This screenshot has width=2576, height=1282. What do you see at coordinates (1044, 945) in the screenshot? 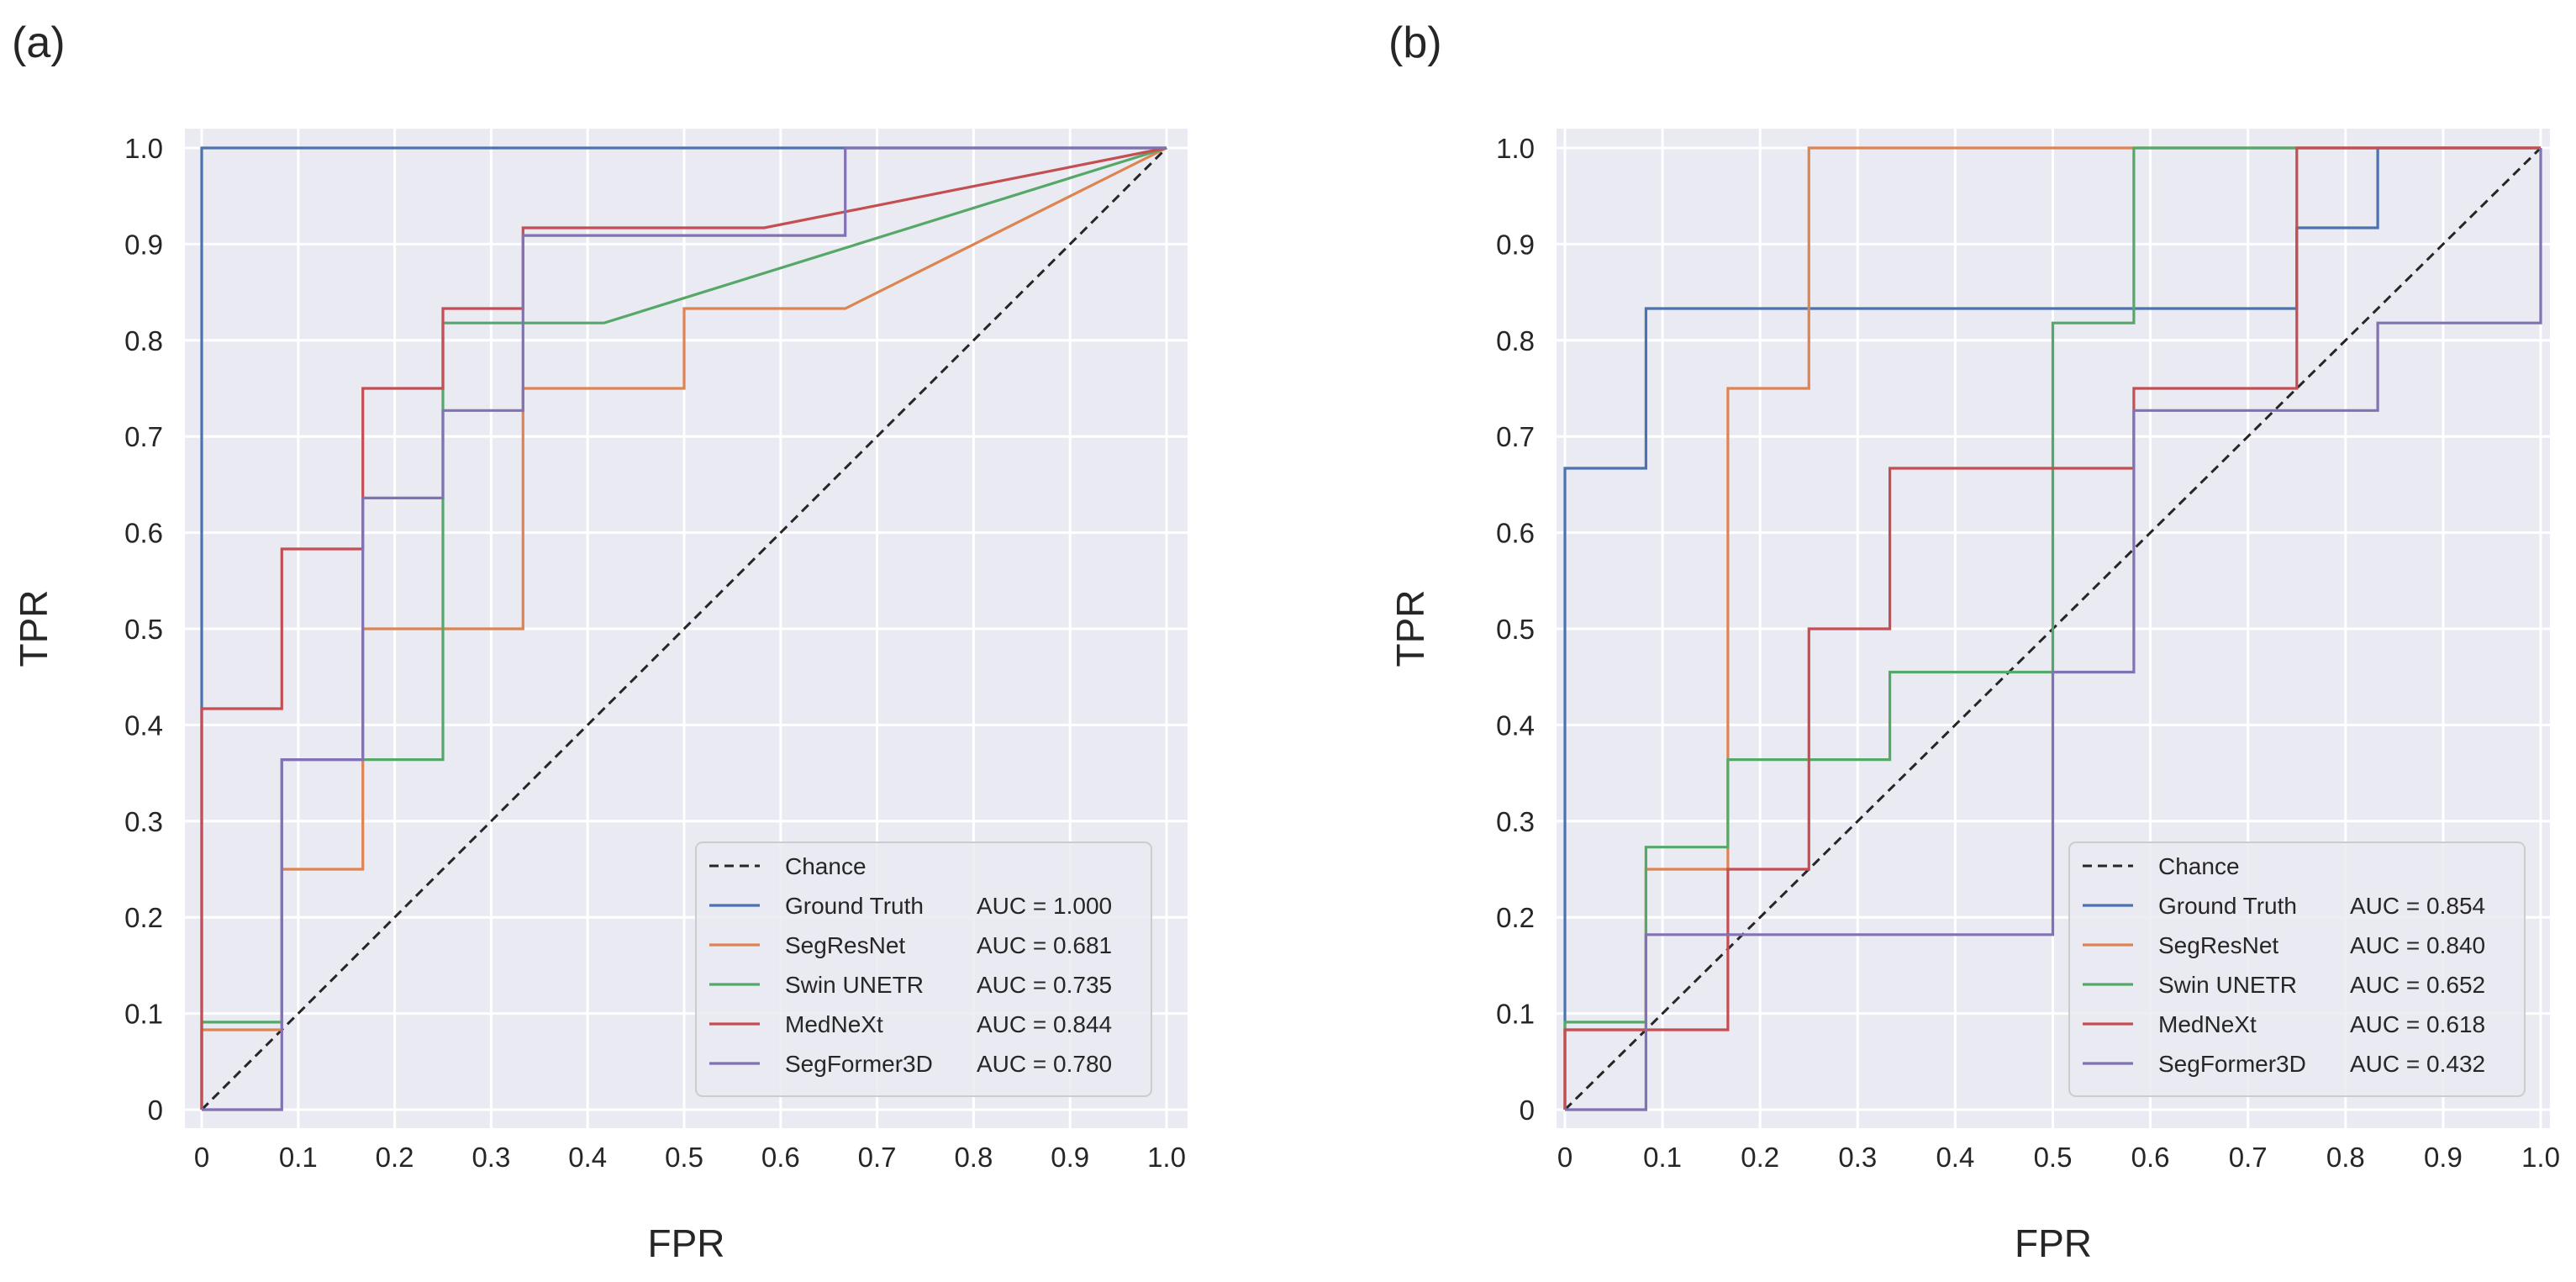
I see `legend-auc-label: AUC = 0.681` at bounding box center [1044, 945].